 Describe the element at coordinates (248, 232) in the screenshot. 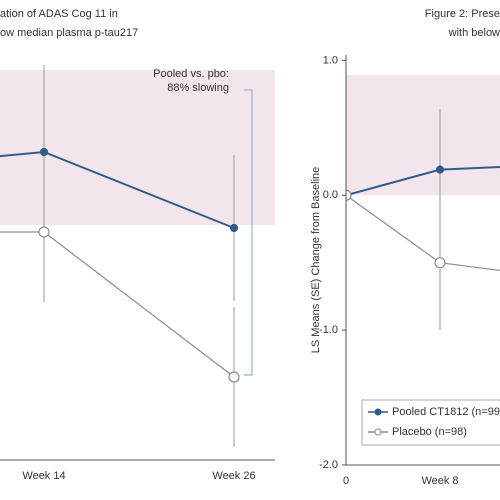

I see `bracket` at that location.